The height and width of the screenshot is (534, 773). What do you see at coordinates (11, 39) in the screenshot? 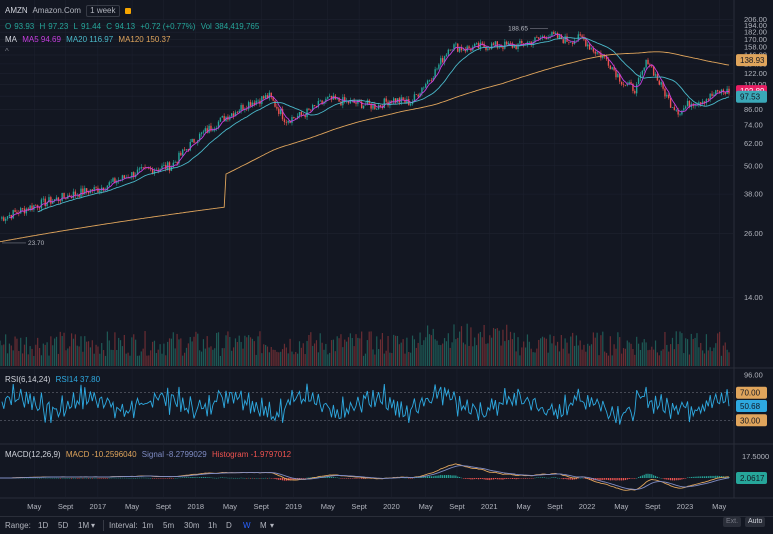
I see `ma-label: MA` at bounding box center [11, 39].